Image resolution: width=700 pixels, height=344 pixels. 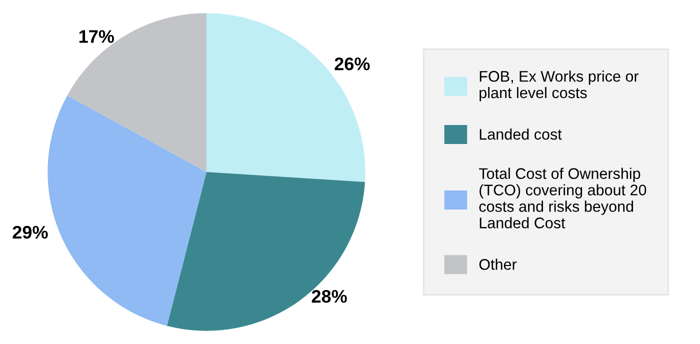 I want to click on legend-label: Landed cost, so click(x=521, y=134).